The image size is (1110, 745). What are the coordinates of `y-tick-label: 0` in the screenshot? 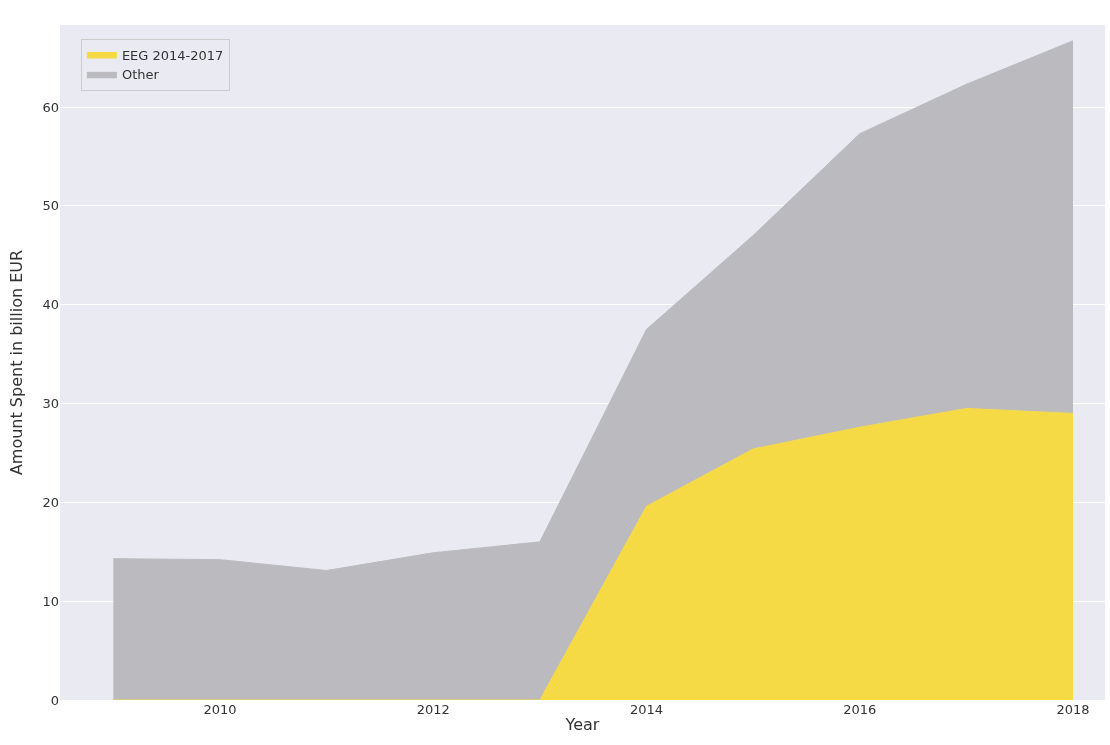 It's located at (54, 700).